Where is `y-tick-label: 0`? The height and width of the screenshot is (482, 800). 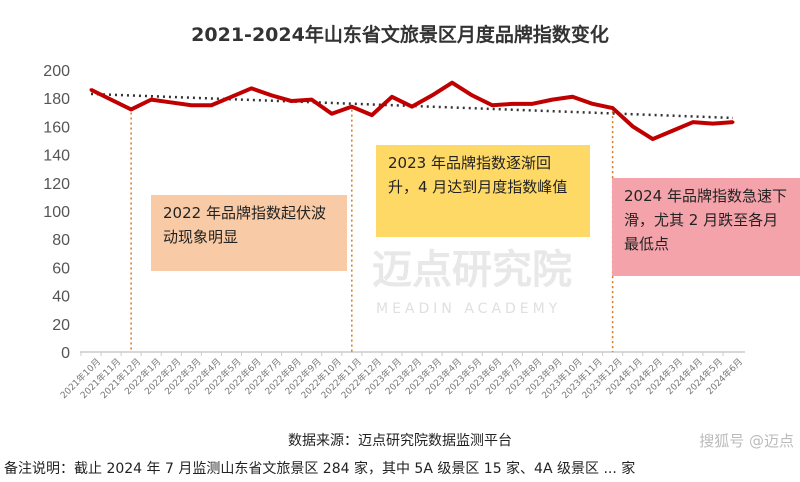
y-tick-label: 0 is located at coordinates (65, 353).